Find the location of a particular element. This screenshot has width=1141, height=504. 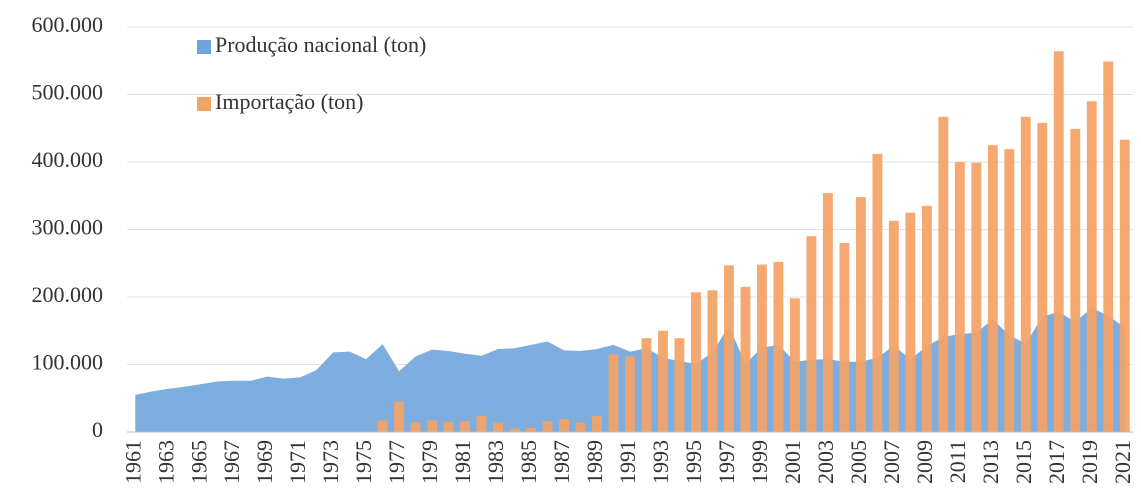

x-tick-label: 1989 is located at coordinates (594, 462).